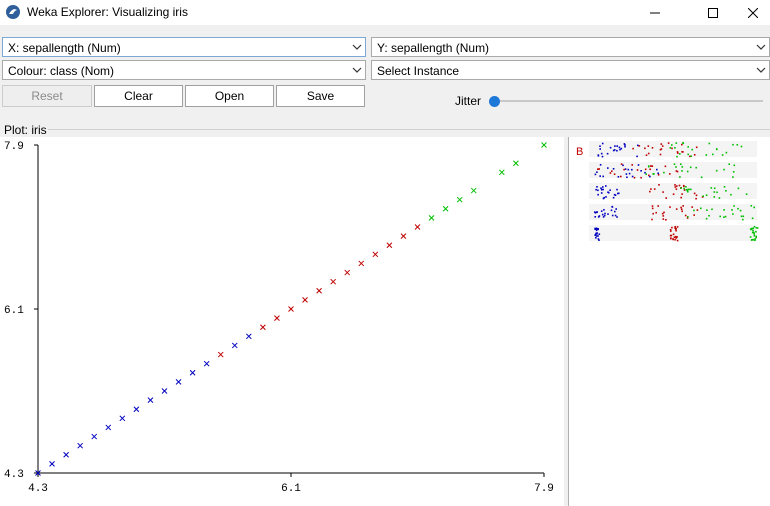 This screenshot has width=770, height=506. Describe the element at coordinates (655, 12) in the screenshot. I see `minimize-button` at that location.